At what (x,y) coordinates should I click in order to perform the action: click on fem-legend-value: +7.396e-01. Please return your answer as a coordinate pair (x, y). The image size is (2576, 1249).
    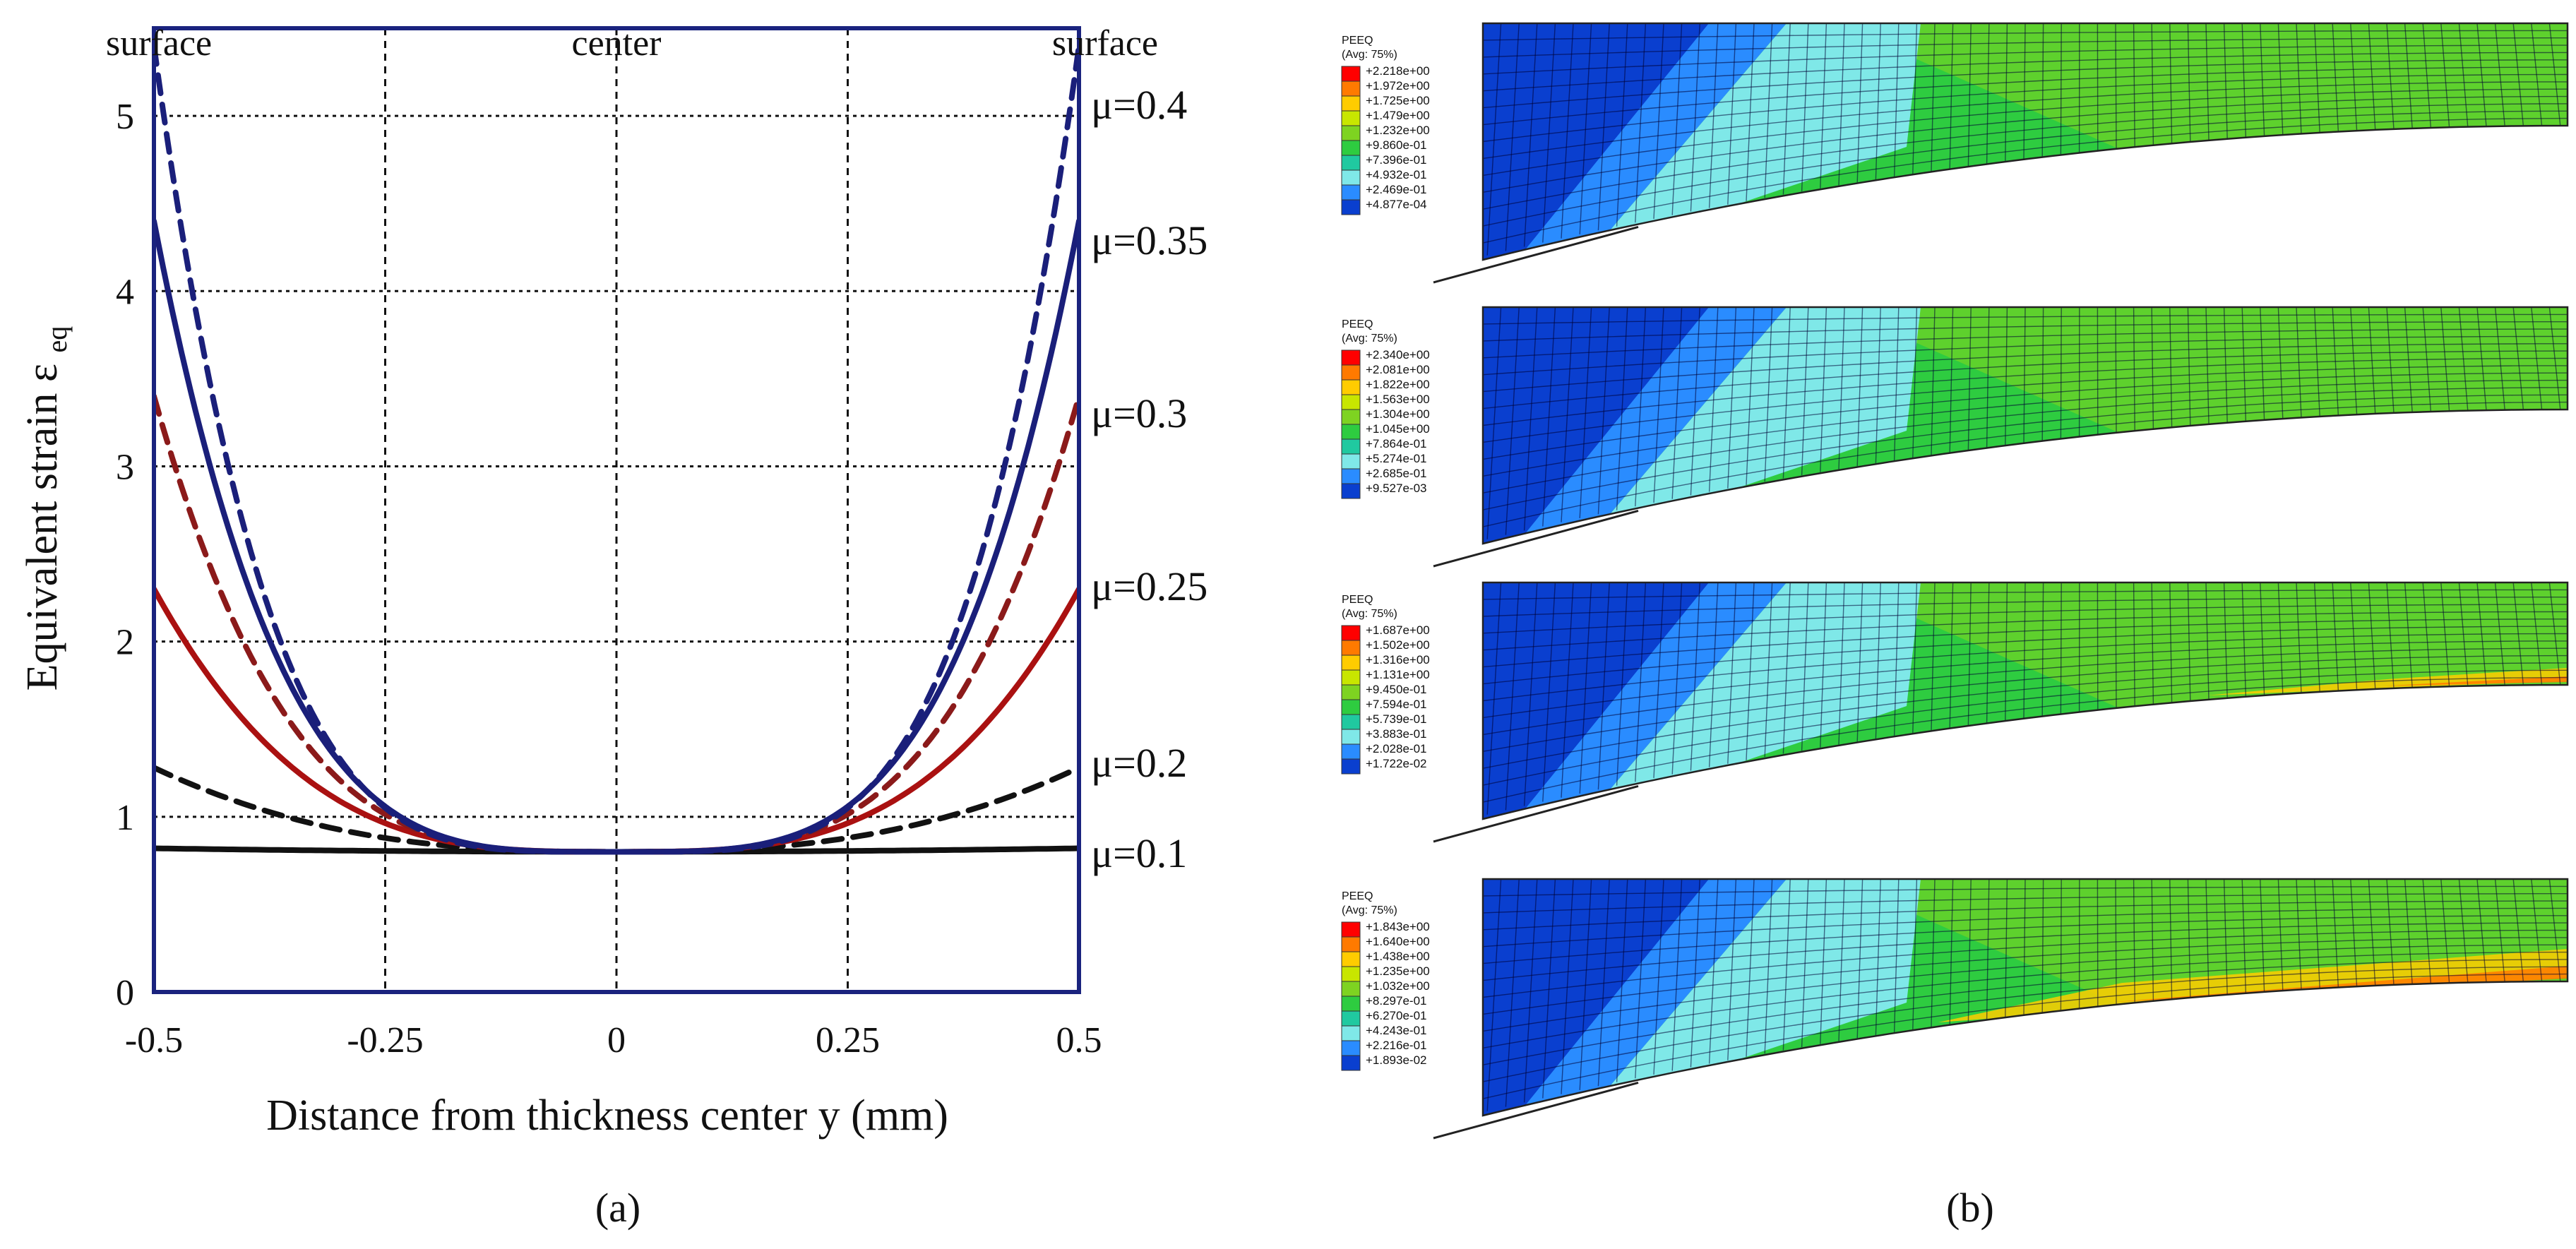
    Looking at the image, I should click on (1396, 160).